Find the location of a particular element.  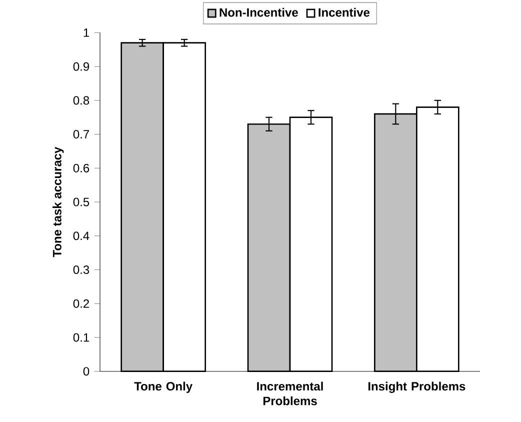

y-tick-label: 0.9 is located at coordinates (81, 66).